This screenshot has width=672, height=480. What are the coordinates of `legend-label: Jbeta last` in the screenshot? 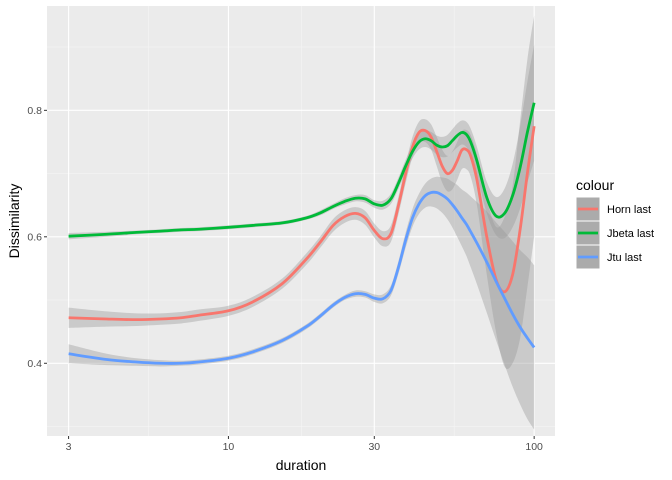 It's located at (630, 234).